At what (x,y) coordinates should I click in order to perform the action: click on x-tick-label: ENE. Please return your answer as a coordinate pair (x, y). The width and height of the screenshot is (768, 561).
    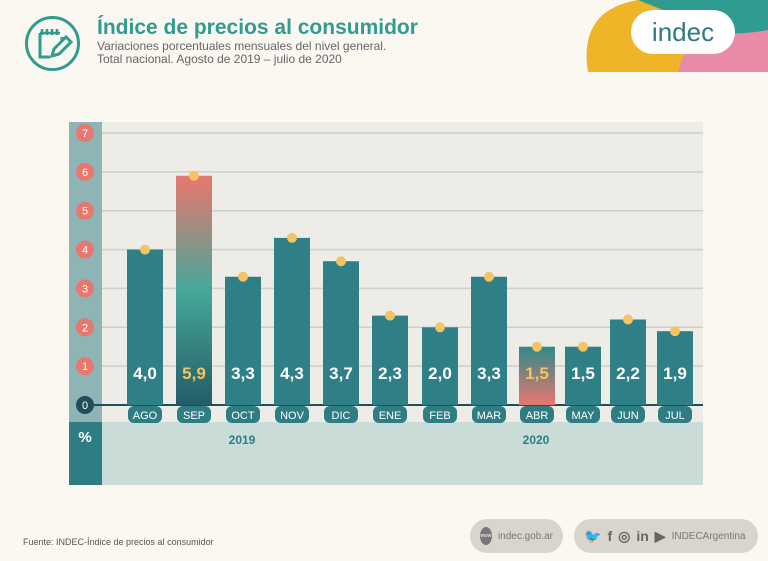
    Looking at the image, I should click on (390, 416).